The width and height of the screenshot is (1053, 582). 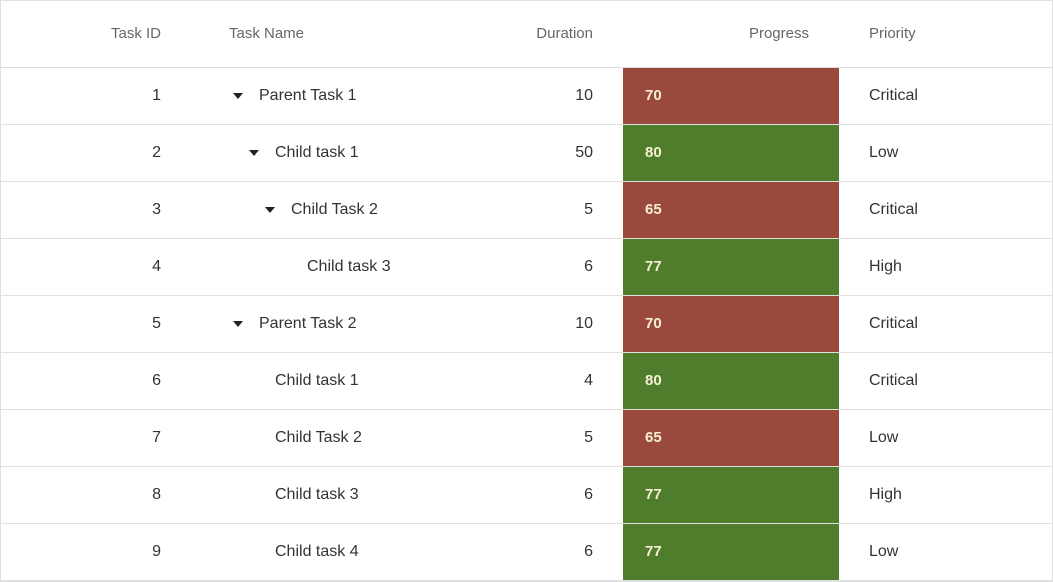 What do you see at coordinates (946, 34) in the screenshot?
I see `column-header-priority: Priority` at bounding box center [946, 34].